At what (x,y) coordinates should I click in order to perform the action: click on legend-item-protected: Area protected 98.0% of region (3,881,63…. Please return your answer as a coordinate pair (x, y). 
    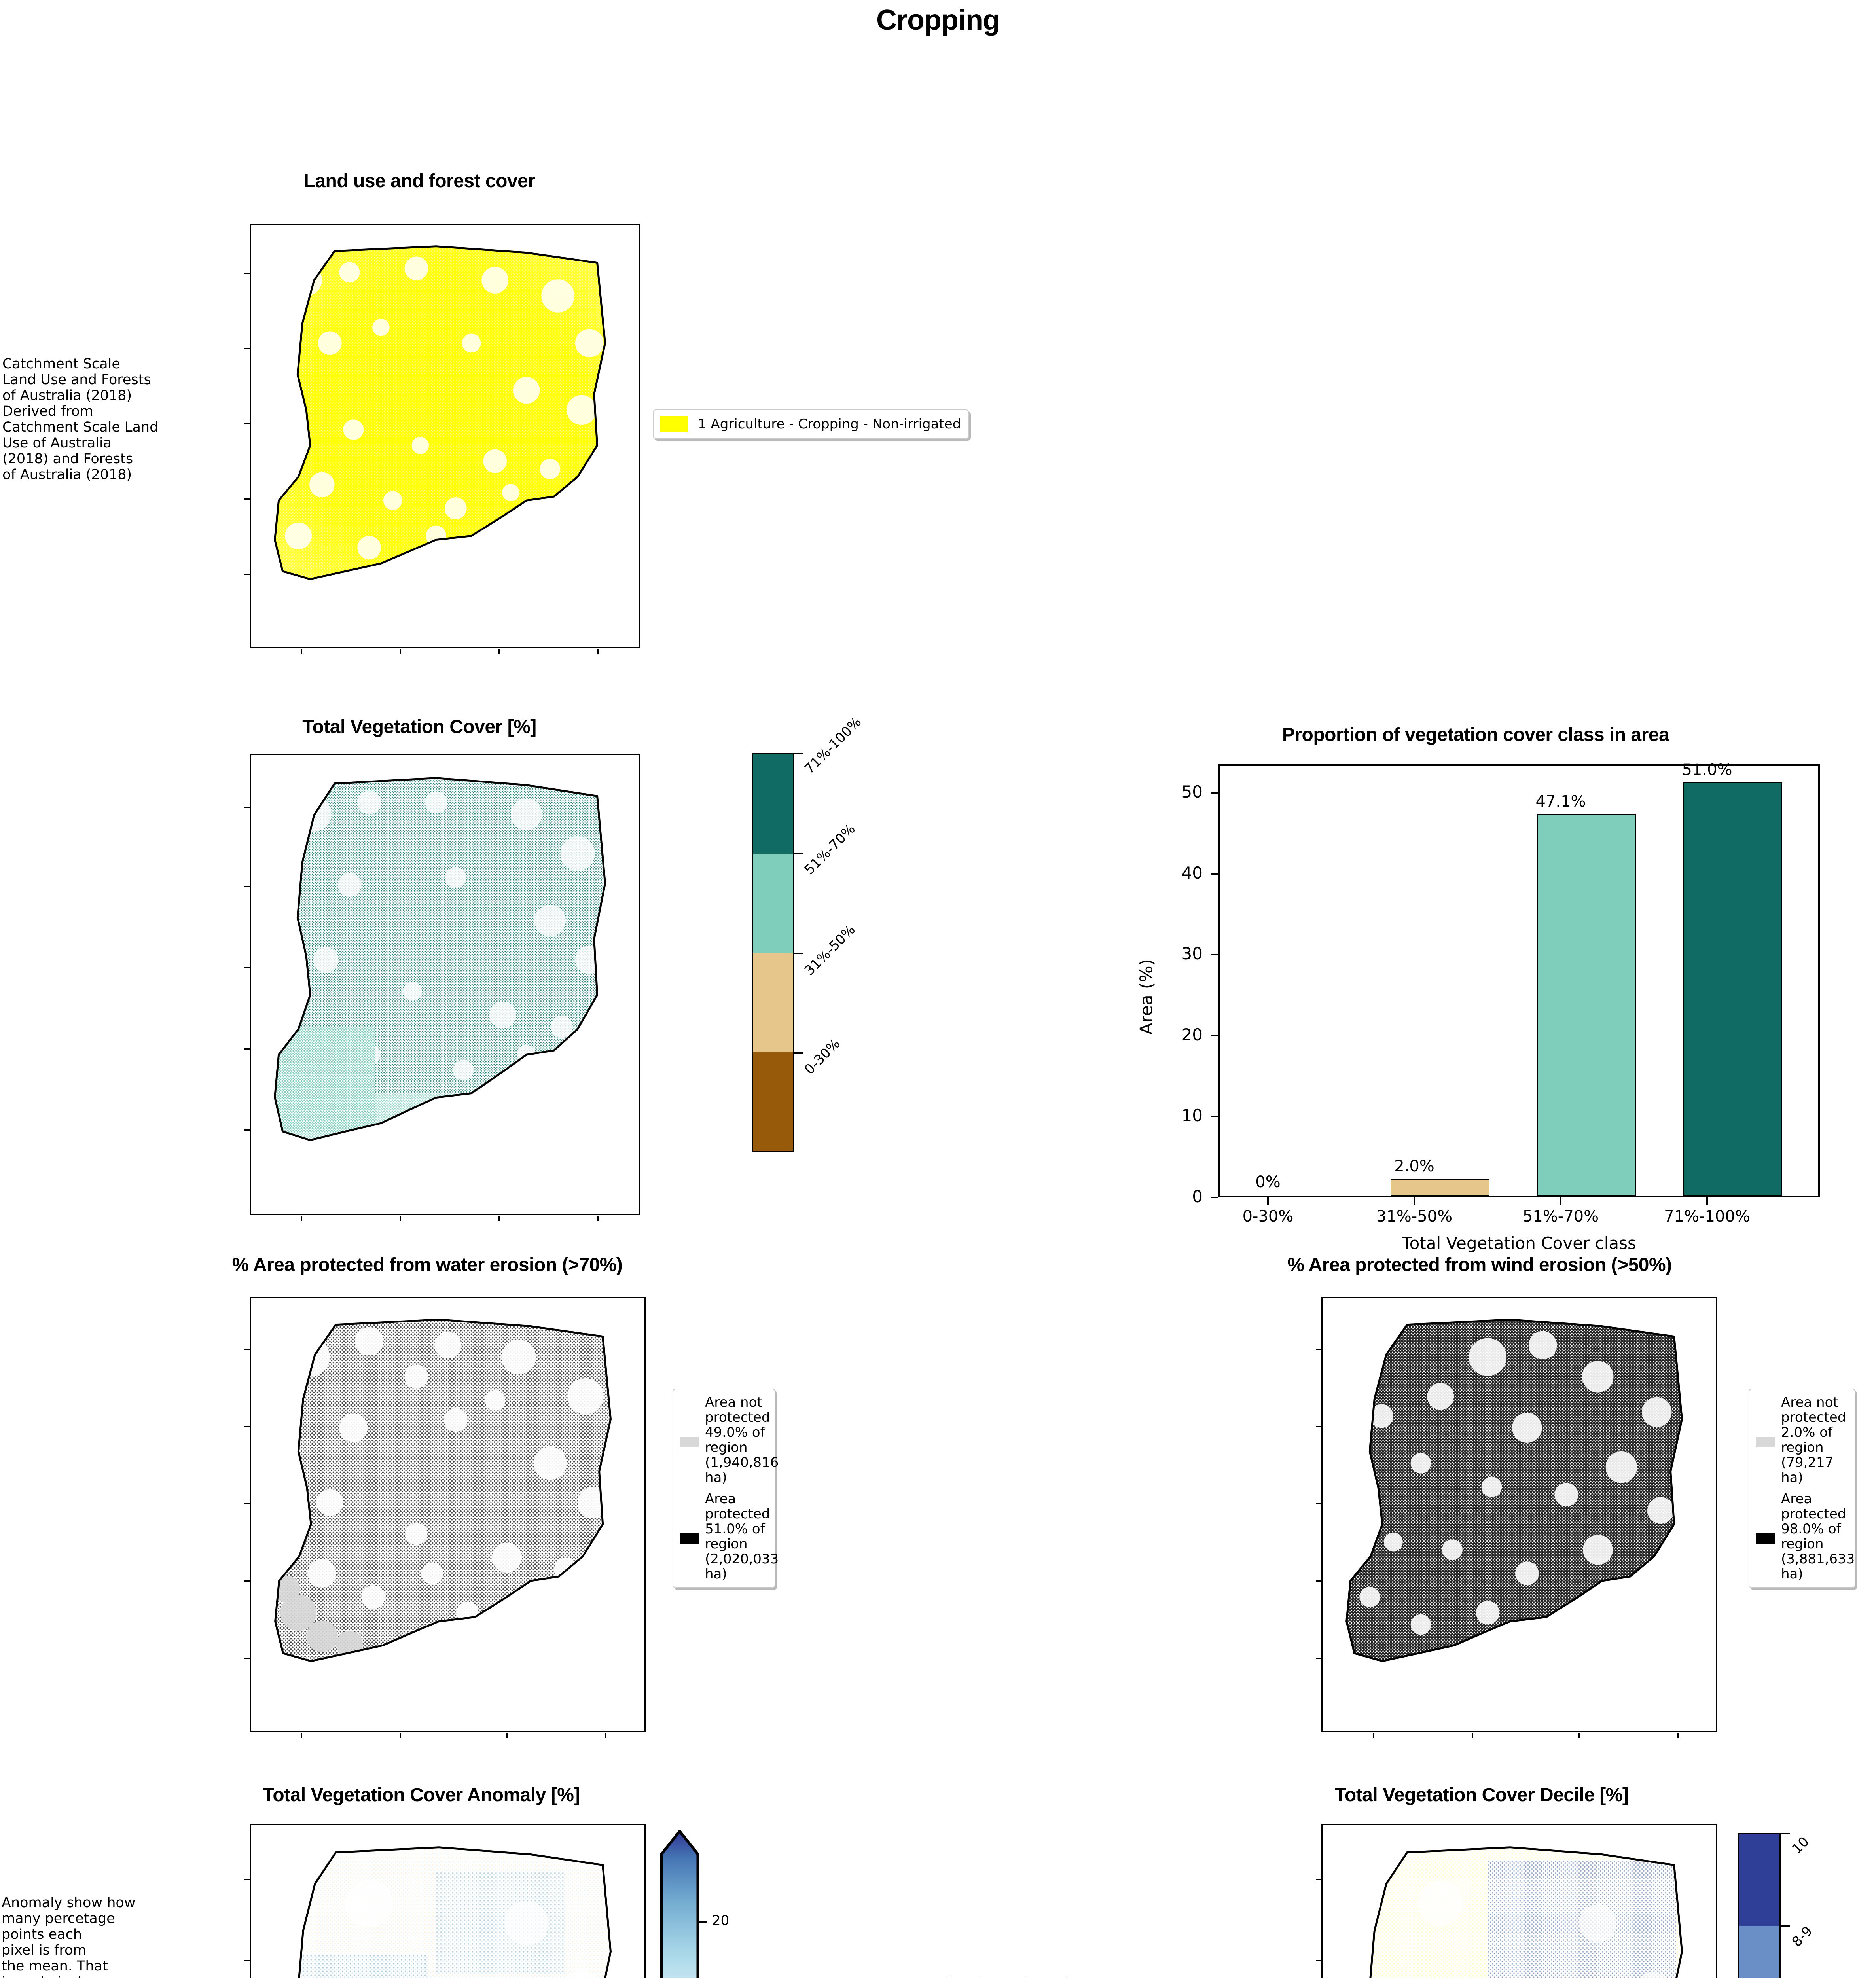
    Looking at the image, I should click on (1806, 1536).